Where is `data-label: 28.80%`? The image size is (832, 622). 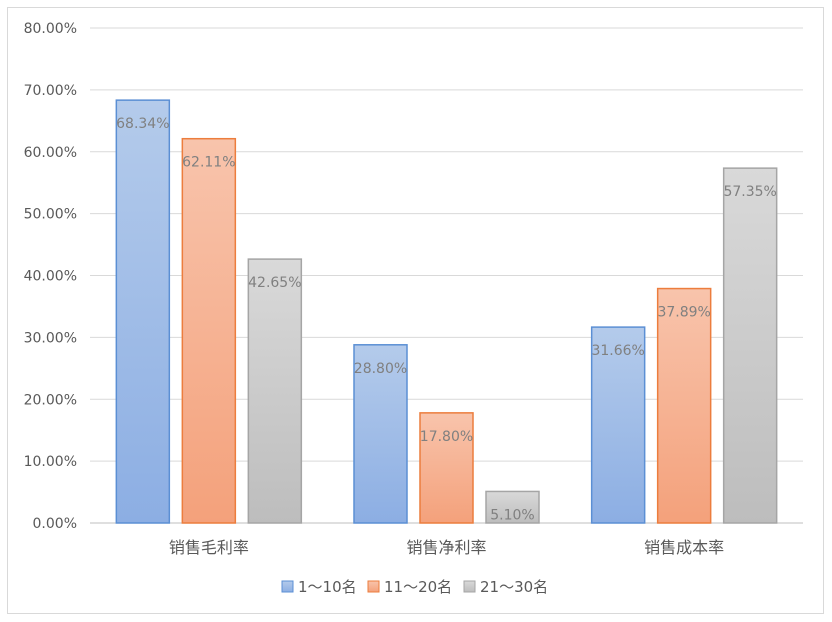
data-label: 28.80% is located at coordinates (380, 369).